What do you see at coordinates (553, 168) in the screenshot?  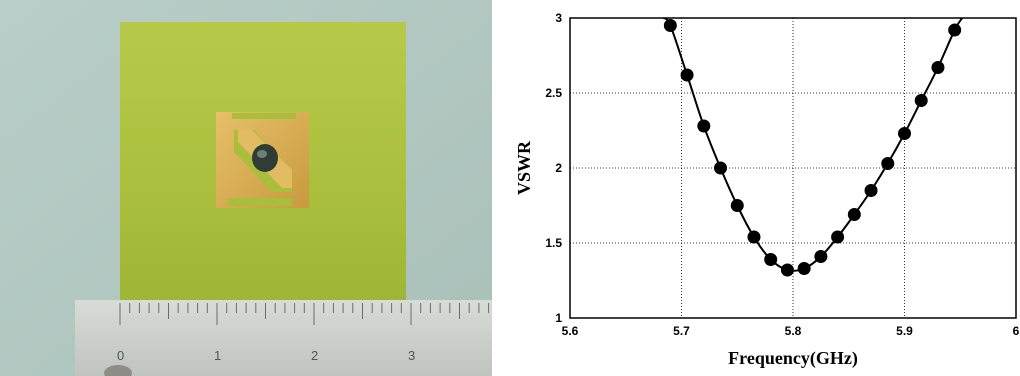 I see `y-axis-ticks: 1 1.5 2 2.5 3` at bounding box center [553, 168].